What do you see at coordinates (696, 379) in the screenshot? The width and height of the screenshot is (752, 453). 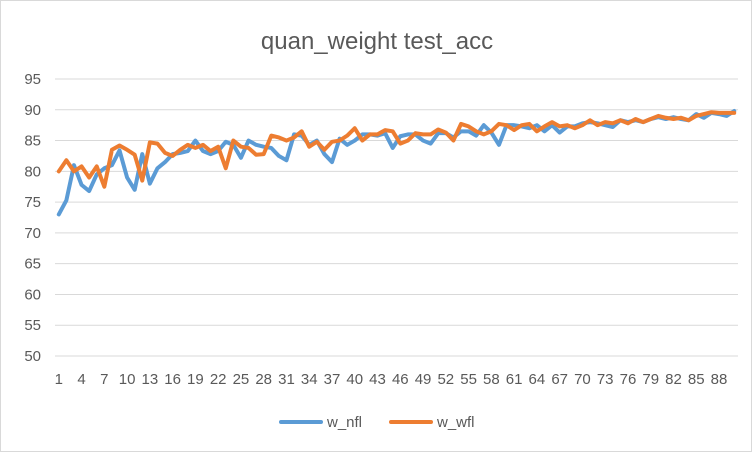 I see `x-tick-label: 85` at bounding box center [696, 379].